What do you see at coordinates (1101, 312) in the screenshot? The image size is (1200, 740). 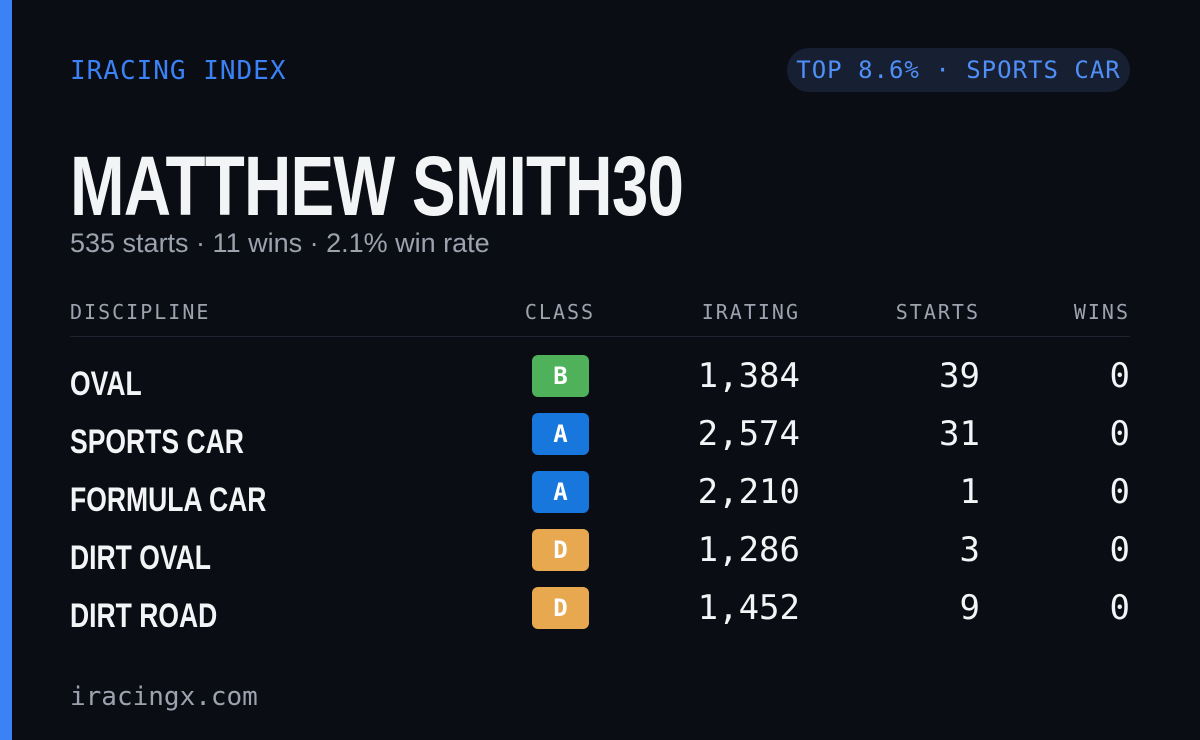 I see `column-header: WINS` at bounding box center [1101, 312].